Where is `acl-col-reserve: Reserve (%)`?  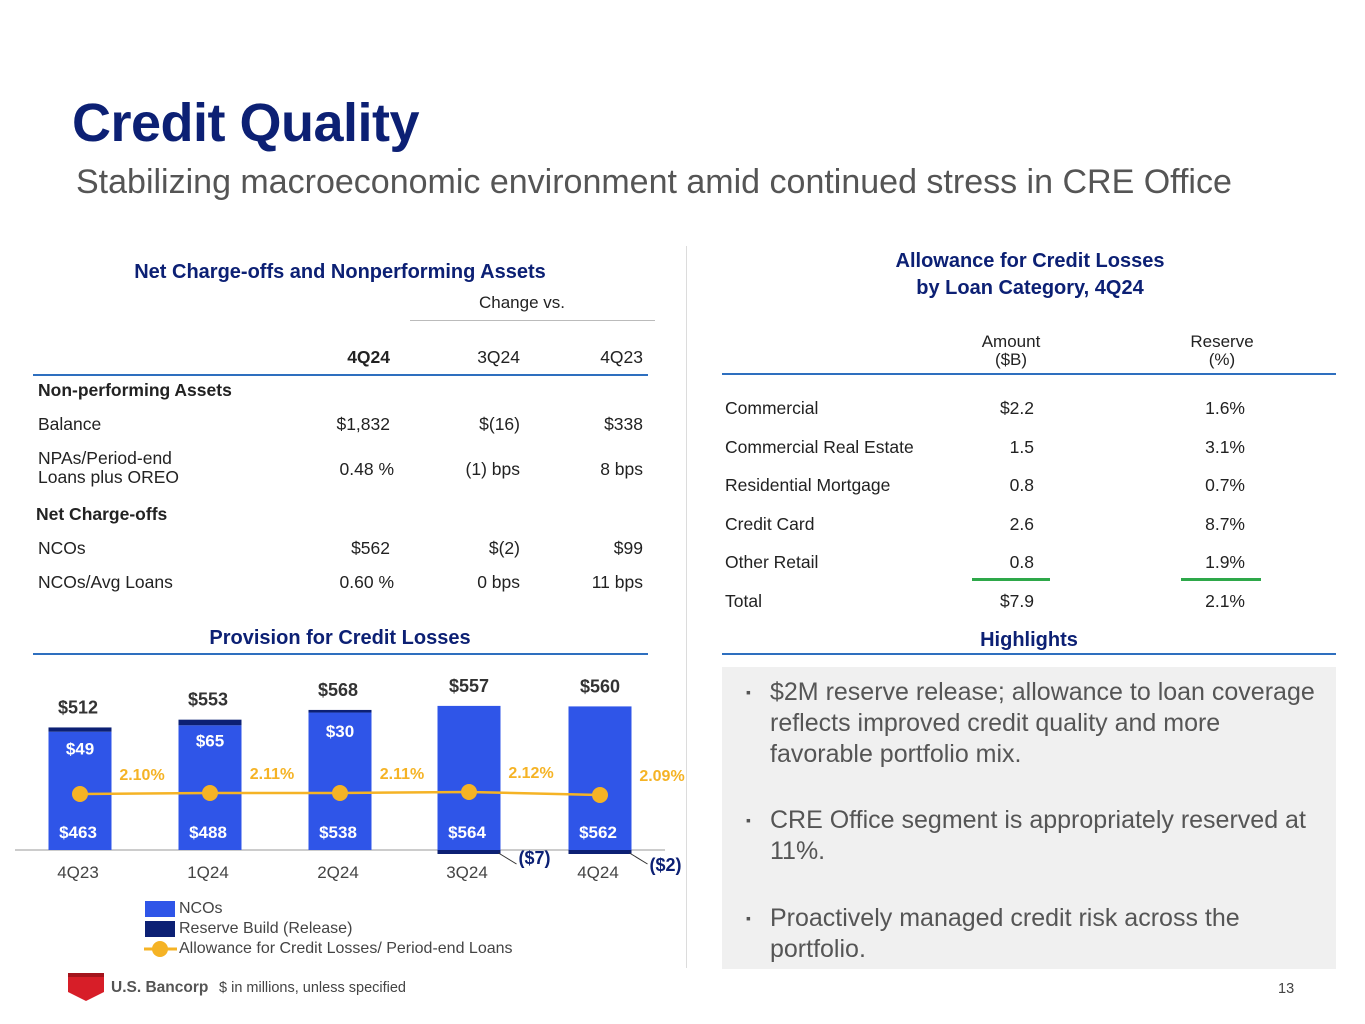 acl-col-reserve: Reserve (%) is located at coordinates (1222, 351).